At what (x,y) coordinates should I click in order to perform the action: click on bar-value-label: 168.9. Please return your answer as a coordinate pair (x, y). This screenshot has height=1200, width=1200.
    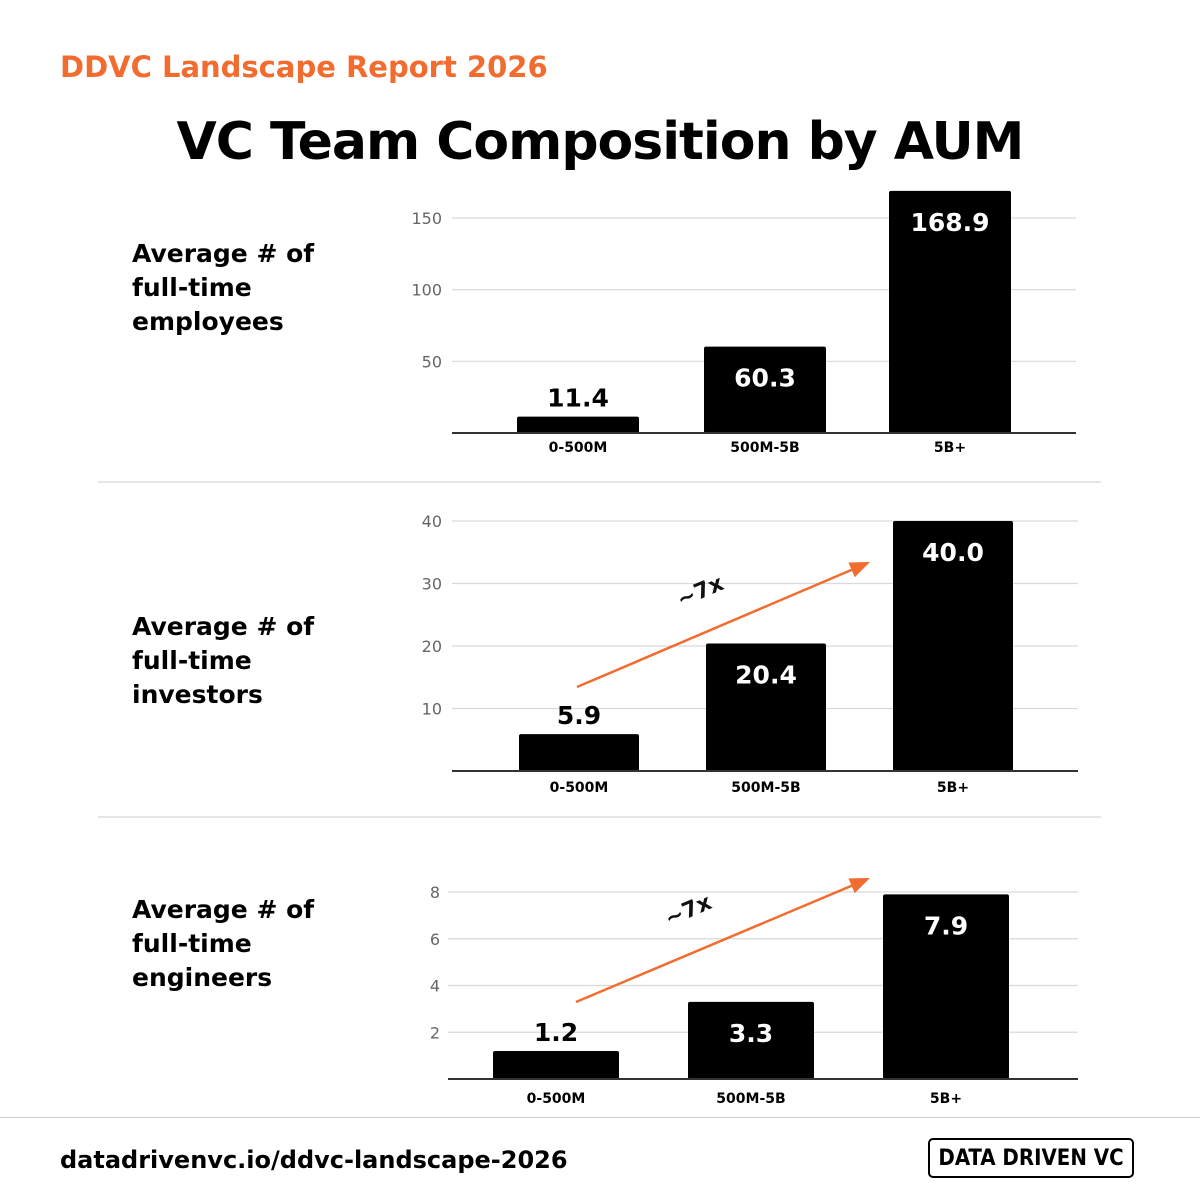
    Looking at the image, I should click on (949, 222).